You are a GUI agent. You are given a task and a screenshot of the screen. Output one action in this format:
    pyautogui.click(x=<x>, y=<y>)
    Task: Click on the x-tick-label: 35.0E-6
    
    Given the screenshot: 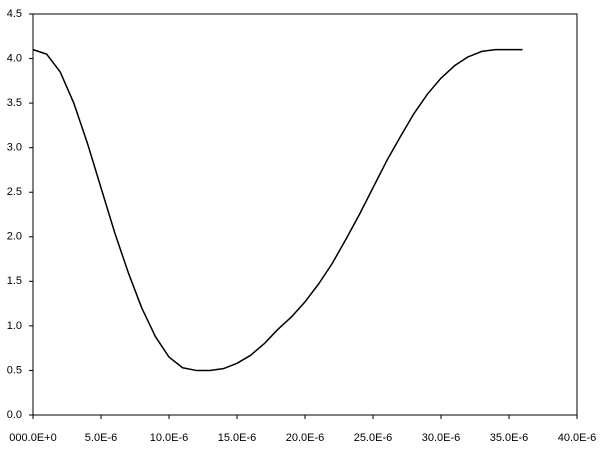 What is the action you would take?
    pyautogui.click(x=509, y=438)
    